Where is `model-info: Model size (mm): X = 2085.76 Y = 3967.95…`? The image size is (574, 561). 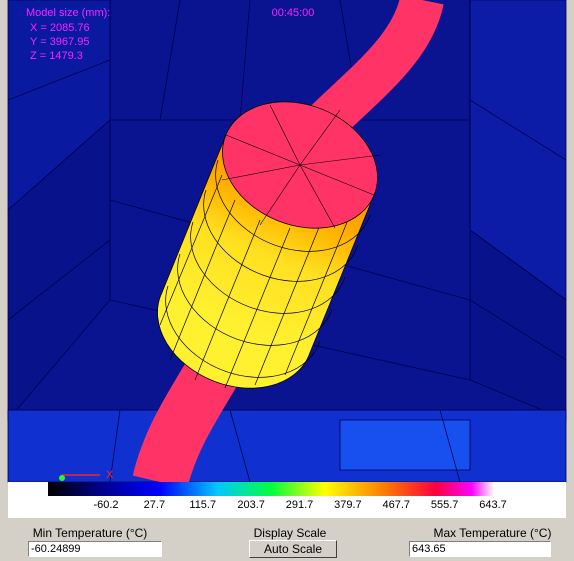
model-info: Model size (mm): X = 2085.76 Y = 3967.95… is located at coordinates (68, 34).